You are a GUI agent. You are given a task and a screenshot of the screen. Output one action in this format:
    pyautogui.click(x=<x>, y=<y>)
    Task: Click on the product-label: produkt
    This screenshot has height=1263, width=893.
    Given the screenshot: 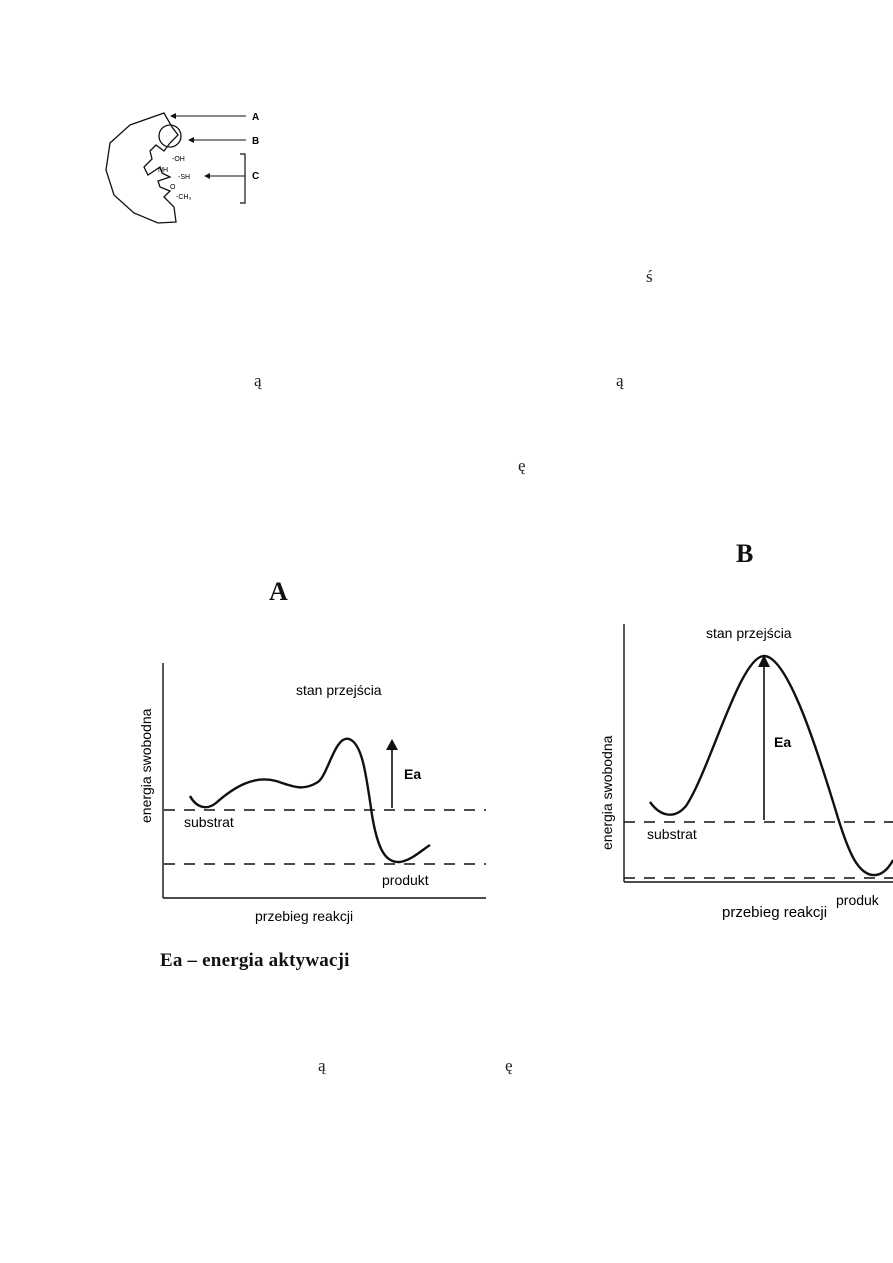 What is the action you would take?
    pyautogui.click(x=405, y=880)
    